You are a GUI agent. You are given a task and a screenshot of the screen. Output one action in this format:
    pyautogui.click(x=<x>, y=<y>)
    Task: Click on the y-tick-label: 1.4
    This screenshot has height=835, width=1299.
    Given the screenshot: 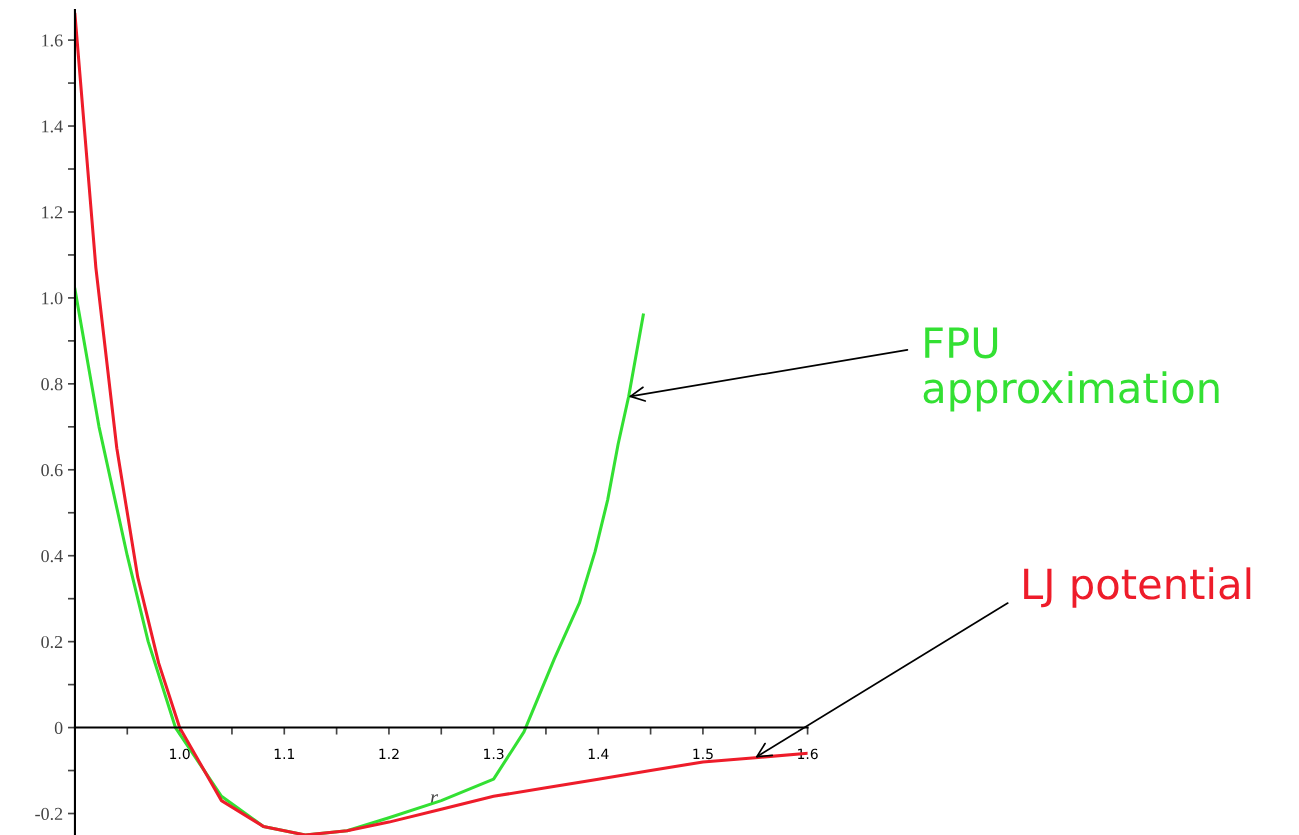 What is the action you would take?
    pyautogui.click(x=52, y=126)
    